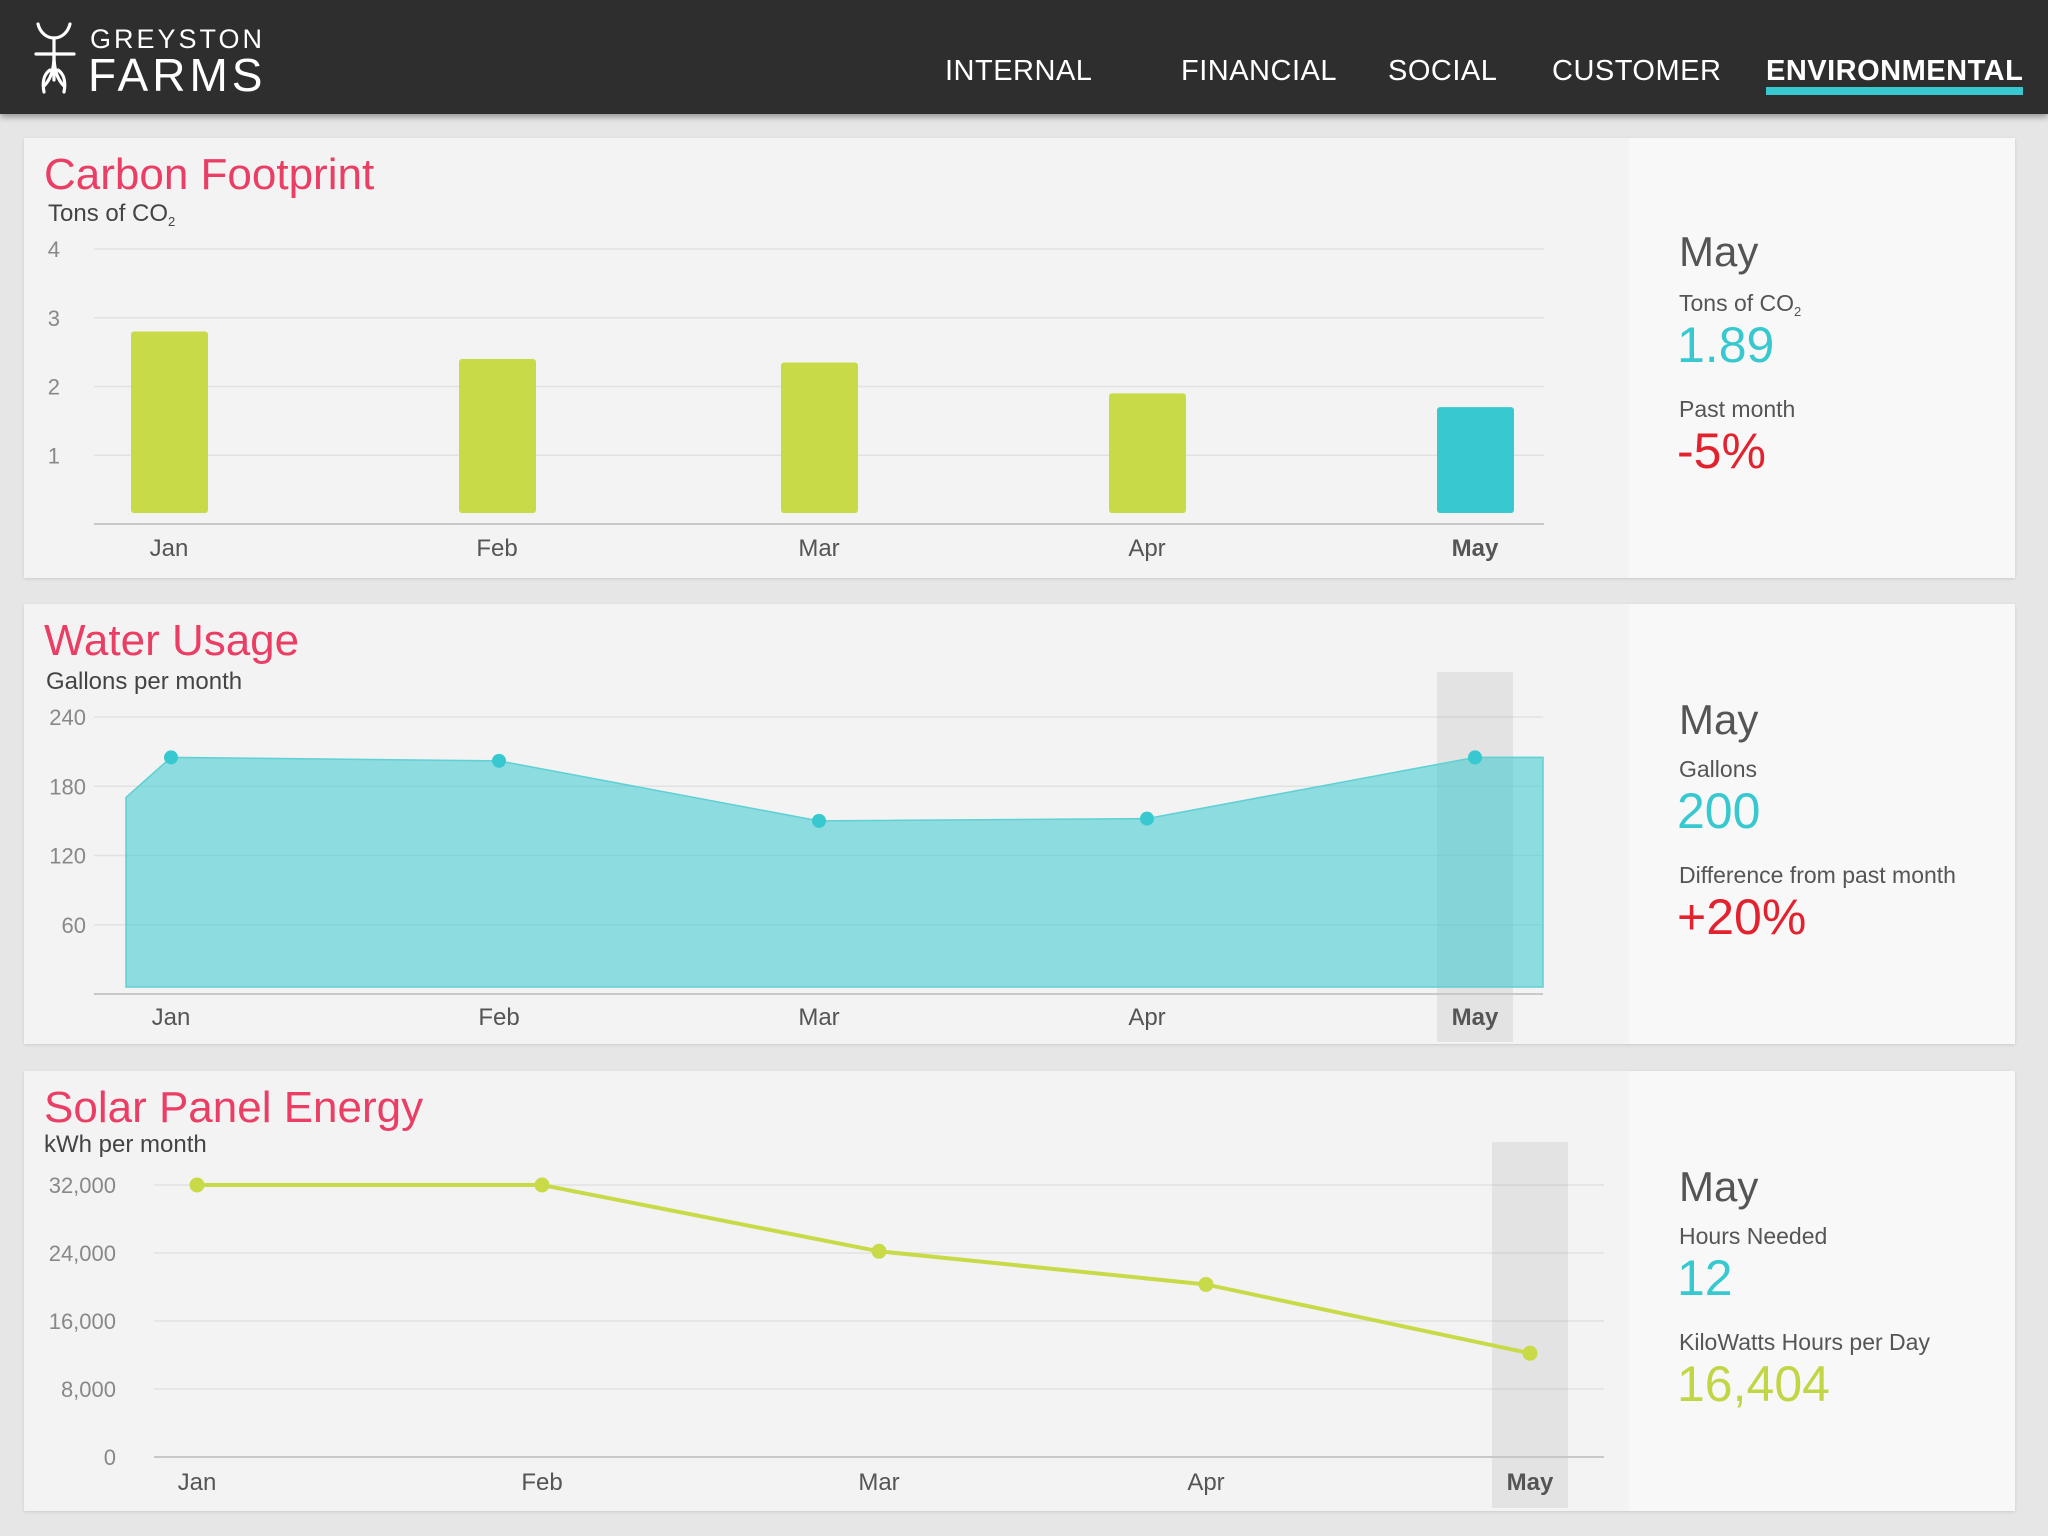 The image size is (2048, 1536). I want to click on y-tick-label: 0, so click(110, 1457).